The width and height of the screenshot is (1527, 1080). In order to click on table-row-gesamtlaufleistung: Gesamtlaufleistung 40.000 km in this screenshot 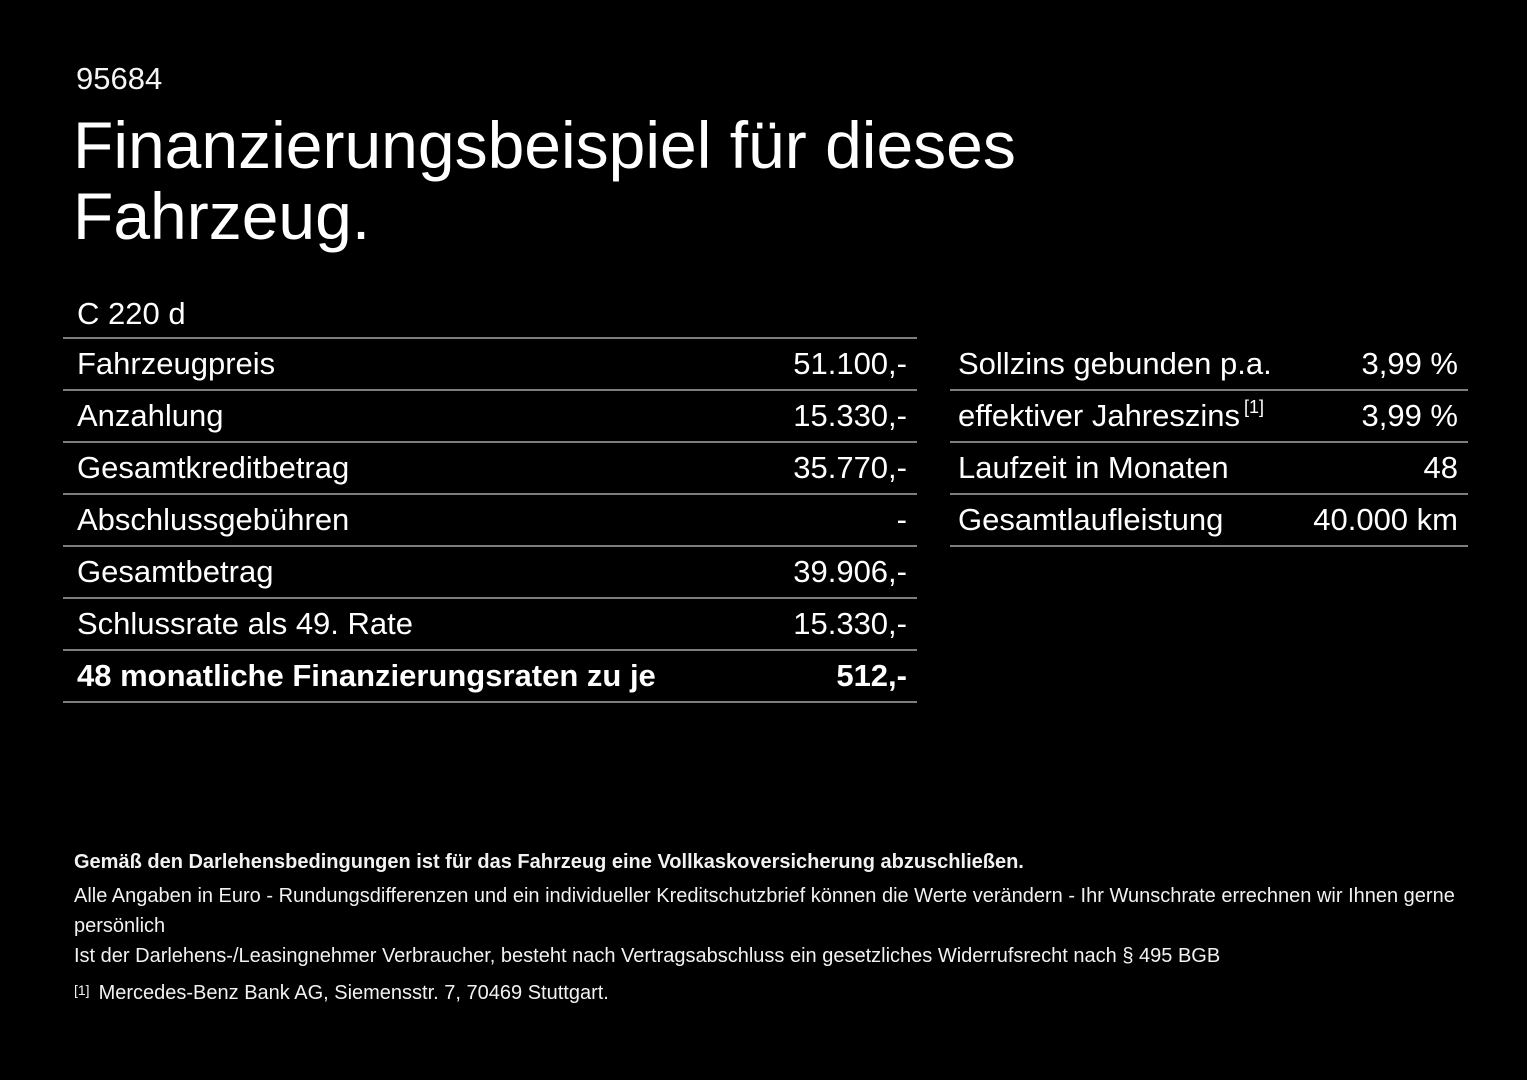, I will do `click(1209, 521)`.